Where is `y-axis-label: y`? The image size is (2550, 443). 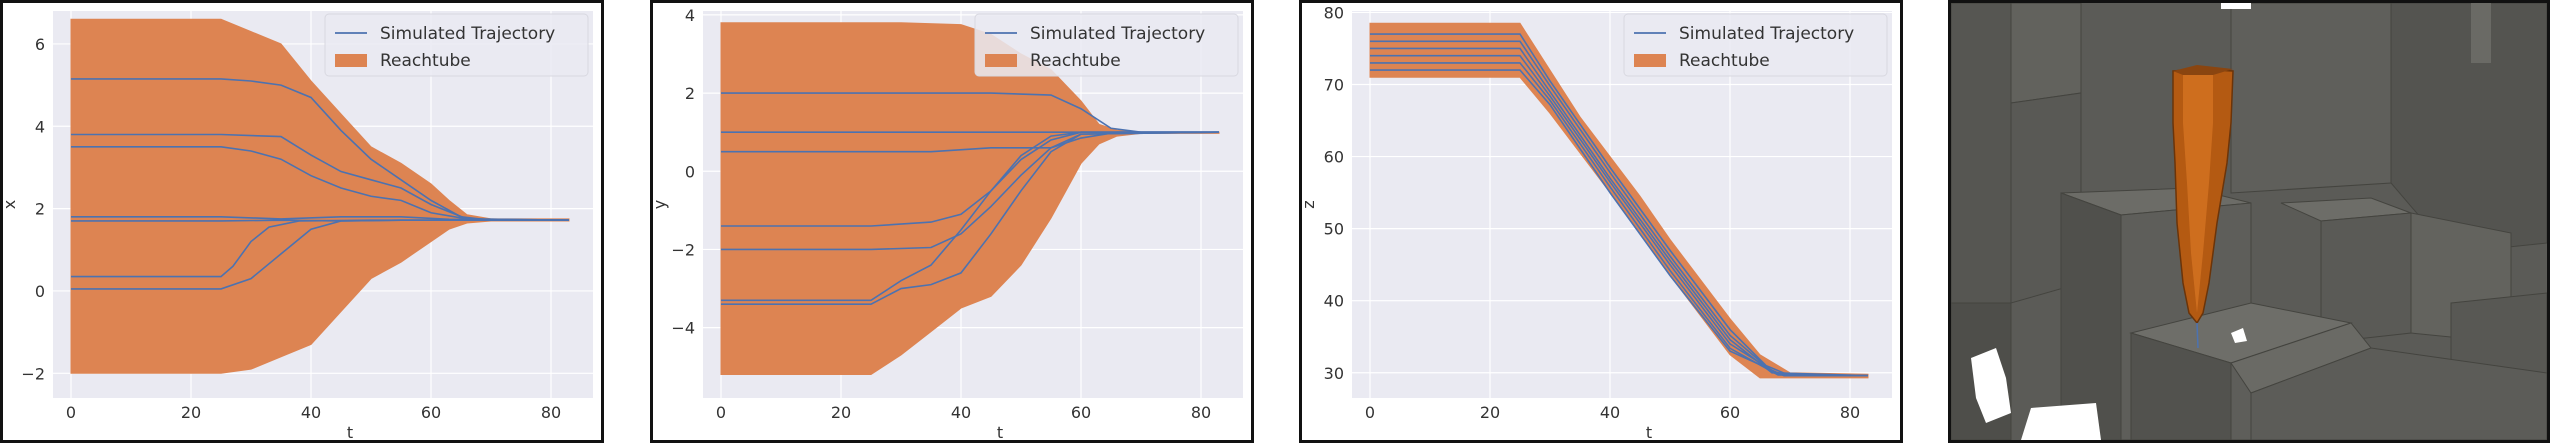
y-axis-label: y is located at coordinates (661, 204).